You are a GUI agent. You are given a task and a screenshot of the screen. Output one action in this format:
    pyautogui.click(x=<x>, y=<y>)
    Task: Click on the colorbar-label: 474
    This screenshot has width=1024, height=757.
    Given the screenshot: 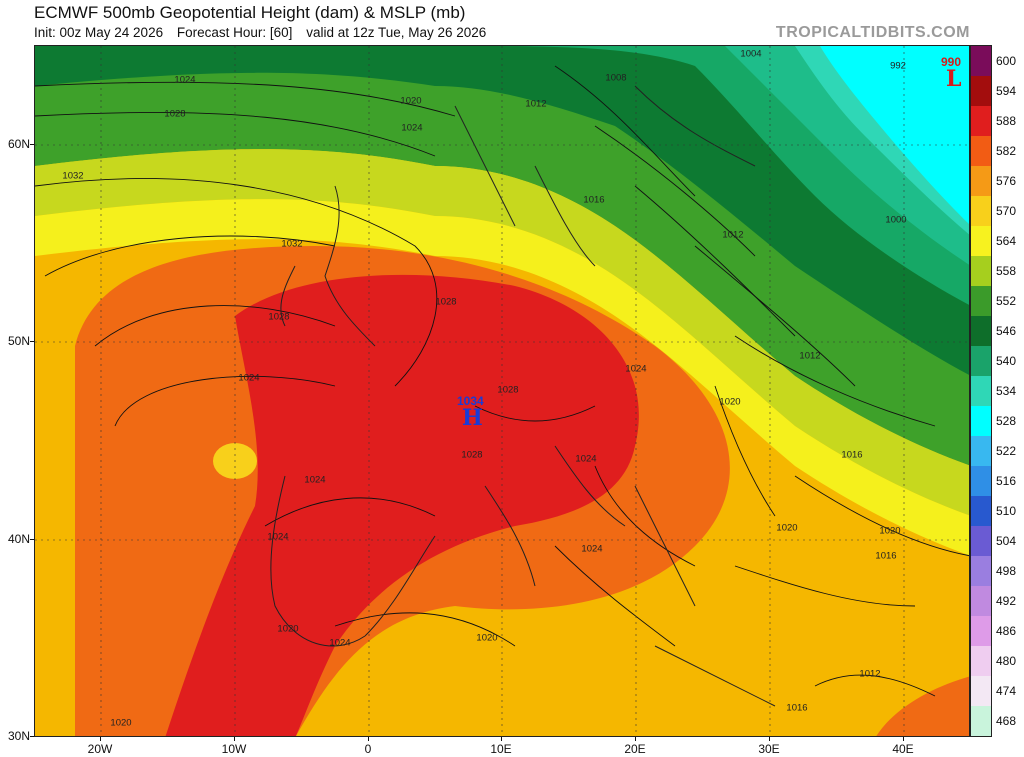 What is the action you would take?
    pyautogui.click(x=1006, y=691)
    